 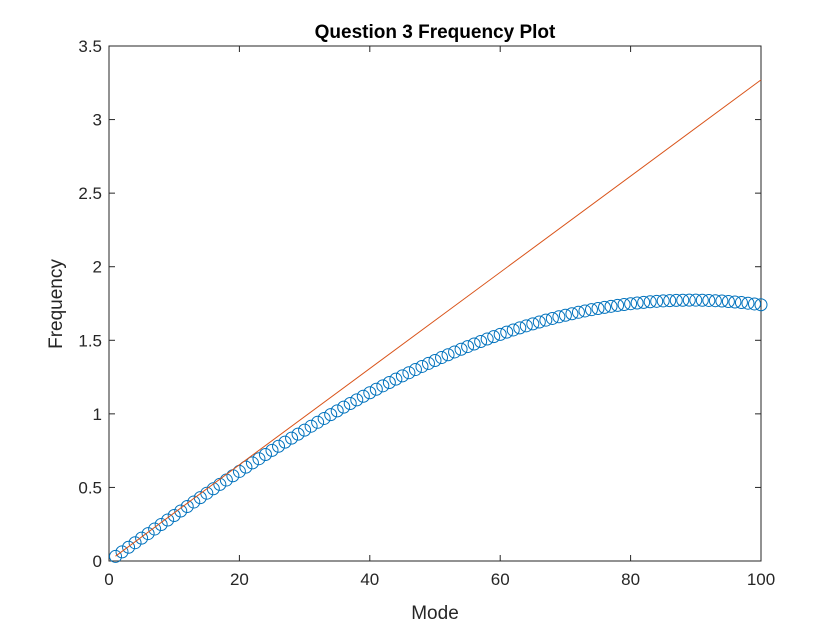 I want to click on x-tick-label: 40, so click(x=369, y=579).